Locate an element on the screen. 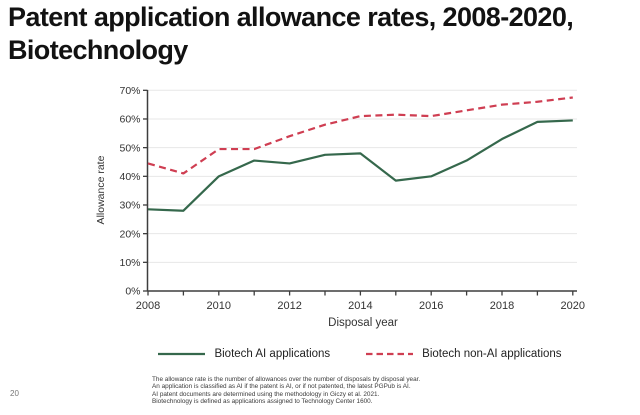 The height and width of the screenshot is (415, 640). legend-dashed-line-swatch is located at coordinates (390, 354).